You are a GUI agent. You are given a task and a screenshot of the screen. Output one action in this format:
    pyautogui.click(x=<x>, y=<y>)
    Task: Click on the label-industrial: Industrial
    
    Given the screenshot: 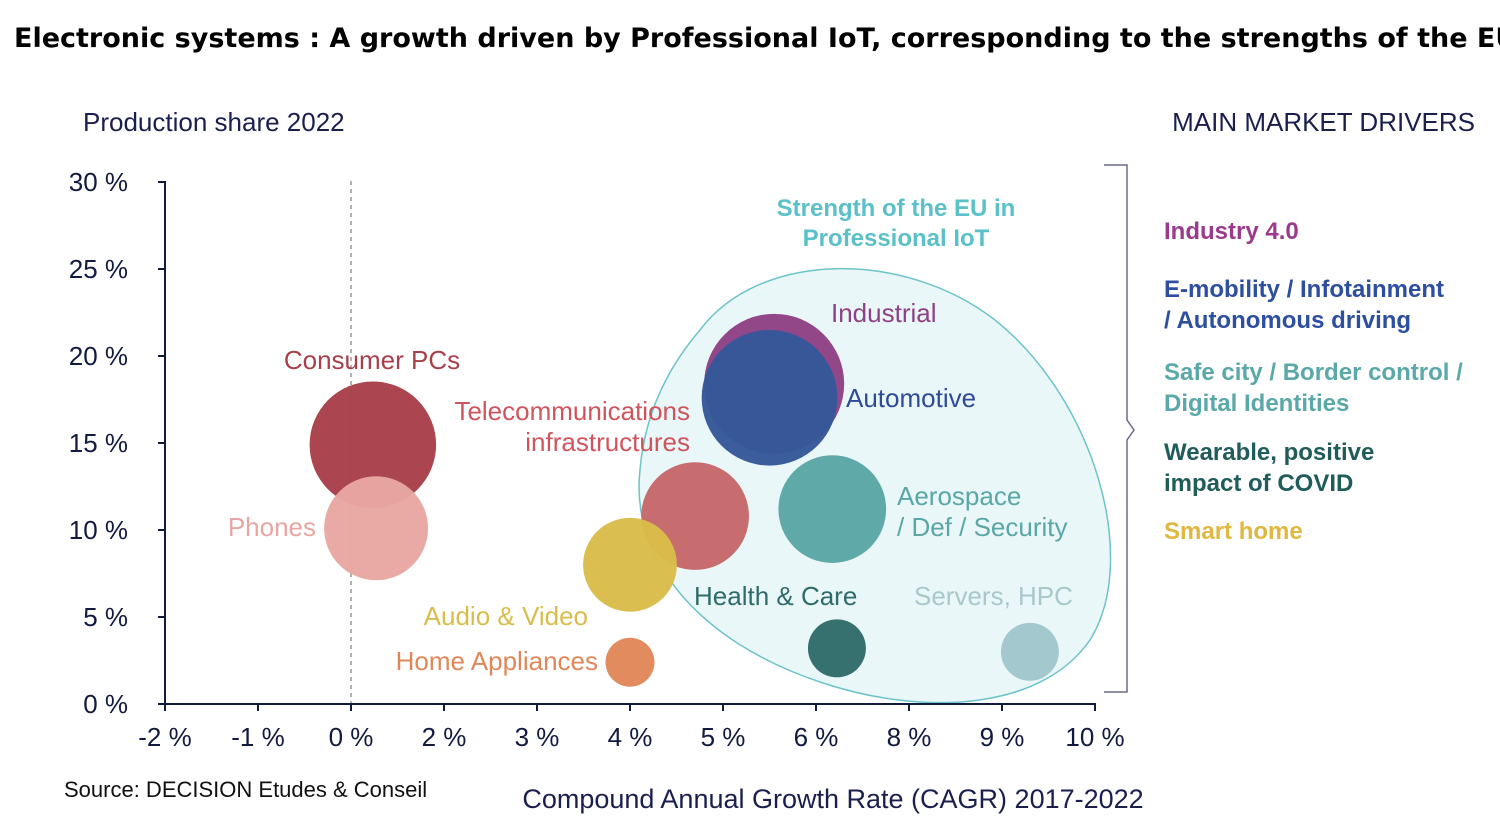 What is the action you would take?
    pyautogui.click(x=884, y=313)
    